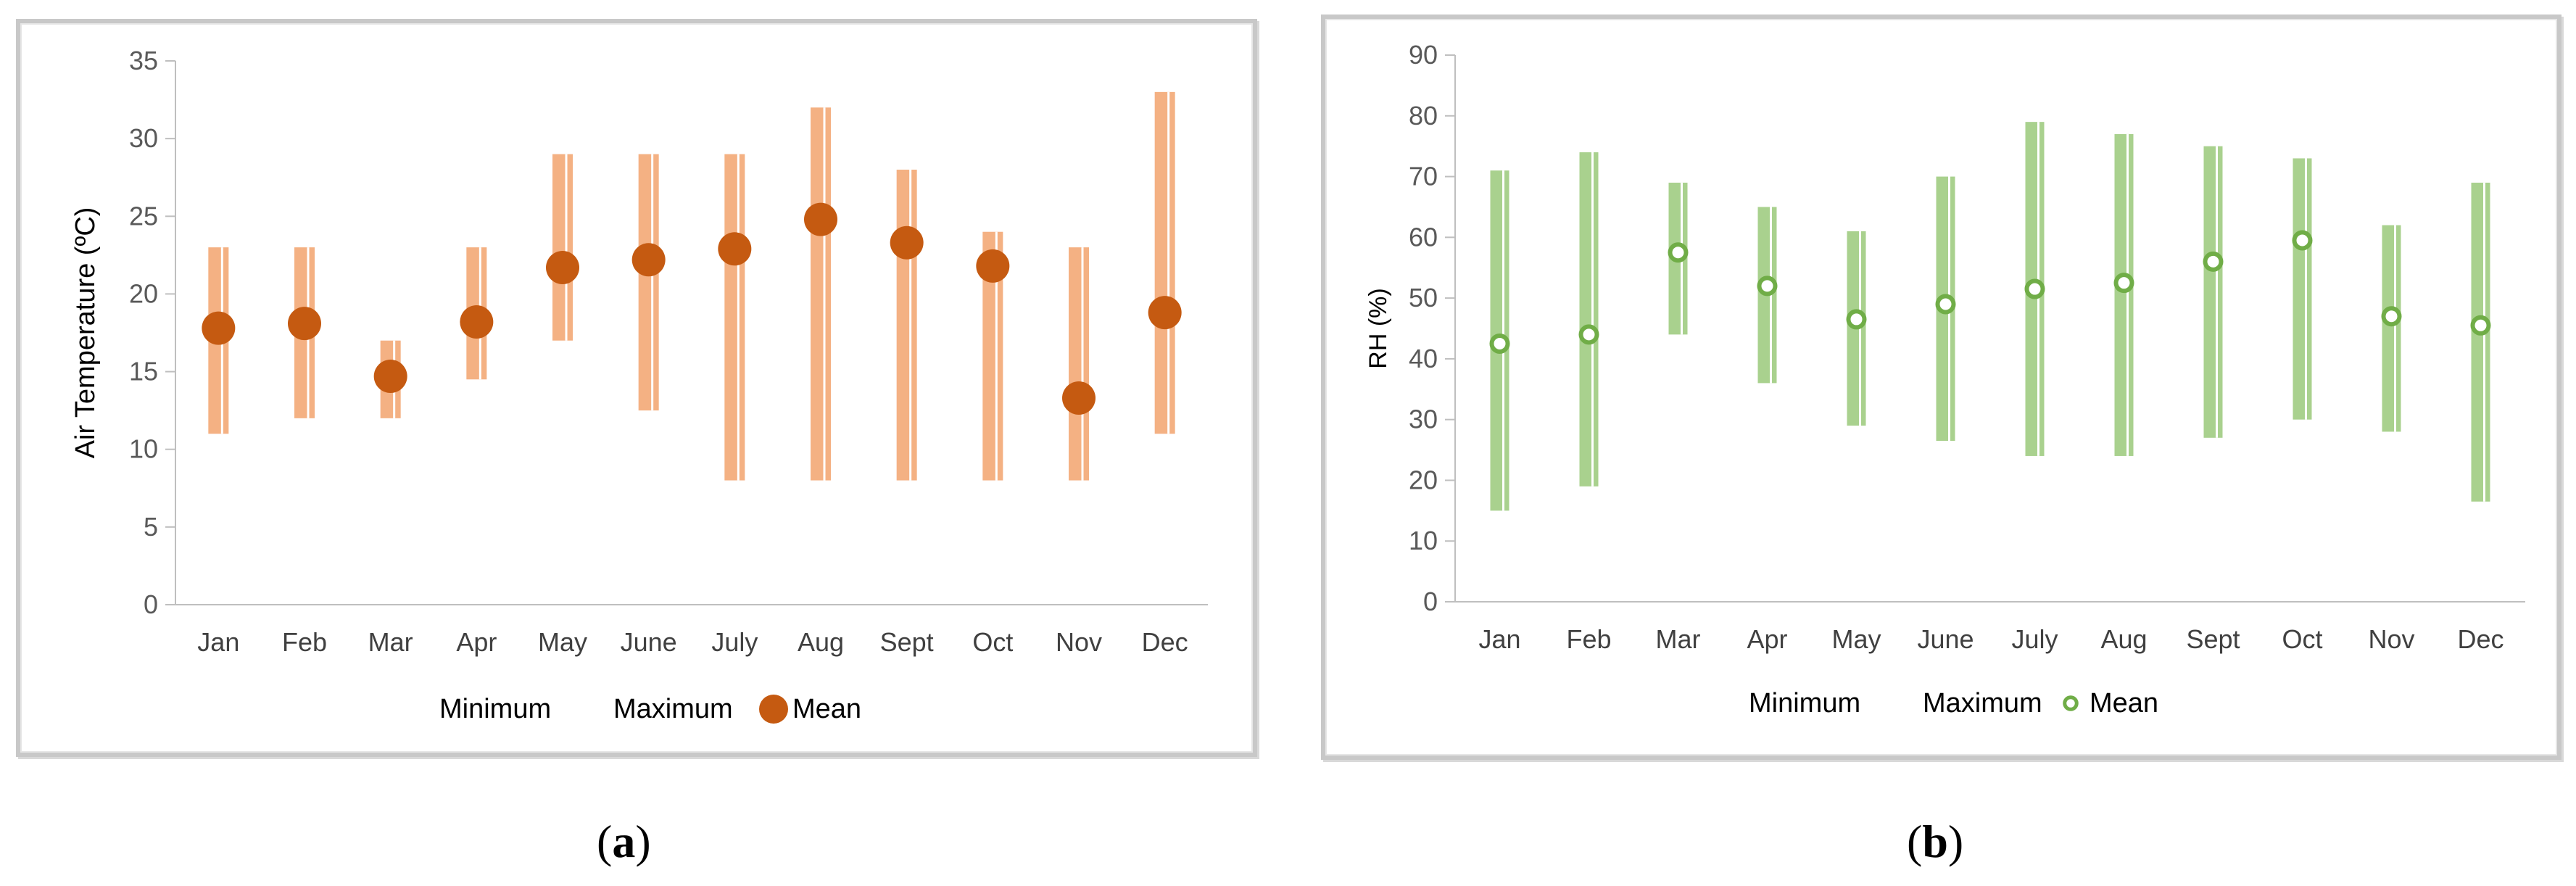 This screenshot has width=2576, height=886. What do you see at coordinates (1936, 841) in the screenshot?
I see `panel-caption-b: (b)` at bounding box center [1936, 841].